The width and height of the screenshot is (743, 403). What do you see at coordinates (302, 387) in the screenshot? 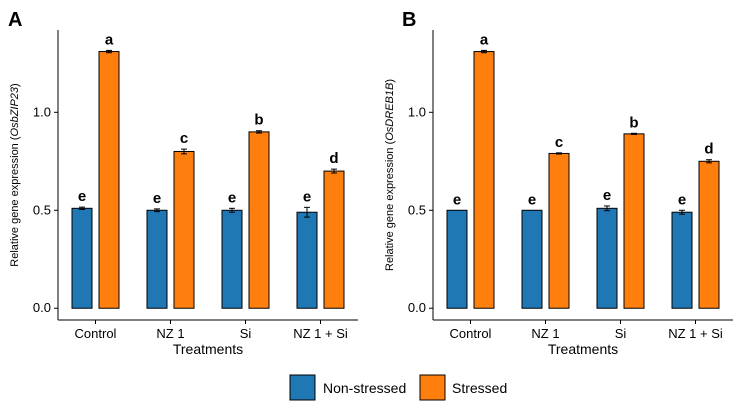
I see `legend-swatch-non-stressed` at bounding box center [302, 387].